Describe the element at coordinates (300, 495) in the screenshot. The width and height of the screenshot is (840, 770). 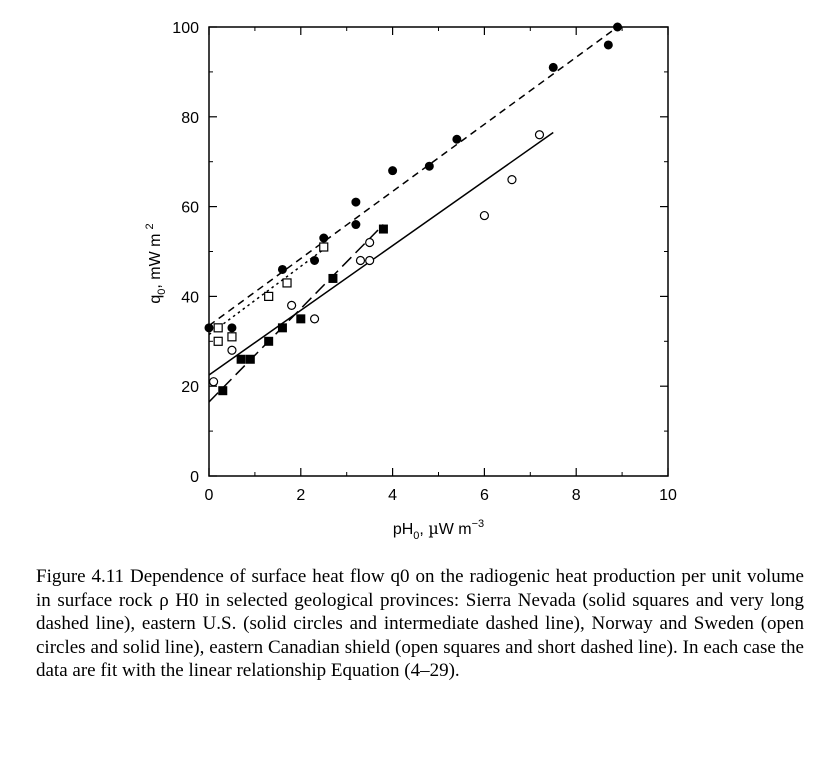
I see `x-tick-label: 2` at that location.